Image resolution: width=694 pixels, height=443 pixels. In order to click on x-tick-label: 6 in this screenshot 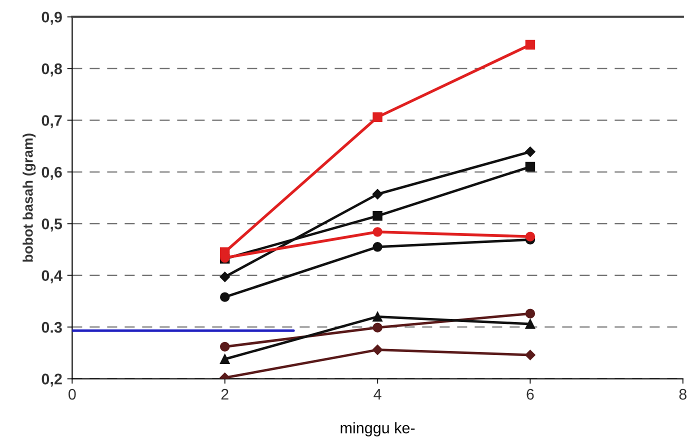, I will do `click(530, 394)`.